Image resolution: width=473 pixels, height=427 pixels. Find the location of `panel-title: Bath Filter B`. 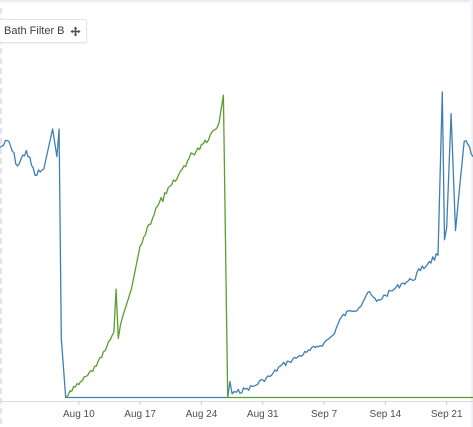

panel-title: Bath Filter B is located at coordinates (34, 31).